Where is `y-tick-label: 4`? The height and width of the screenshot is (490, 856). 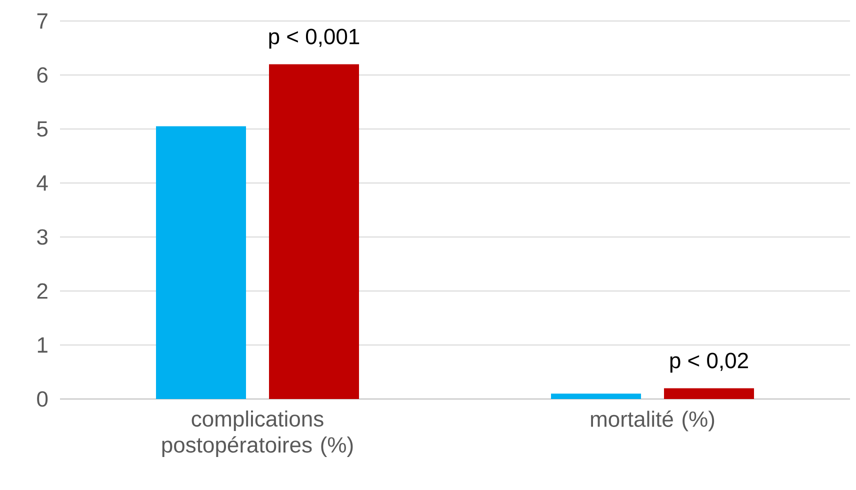
y-tick-label: 4 is located at coordinates (42, 183).